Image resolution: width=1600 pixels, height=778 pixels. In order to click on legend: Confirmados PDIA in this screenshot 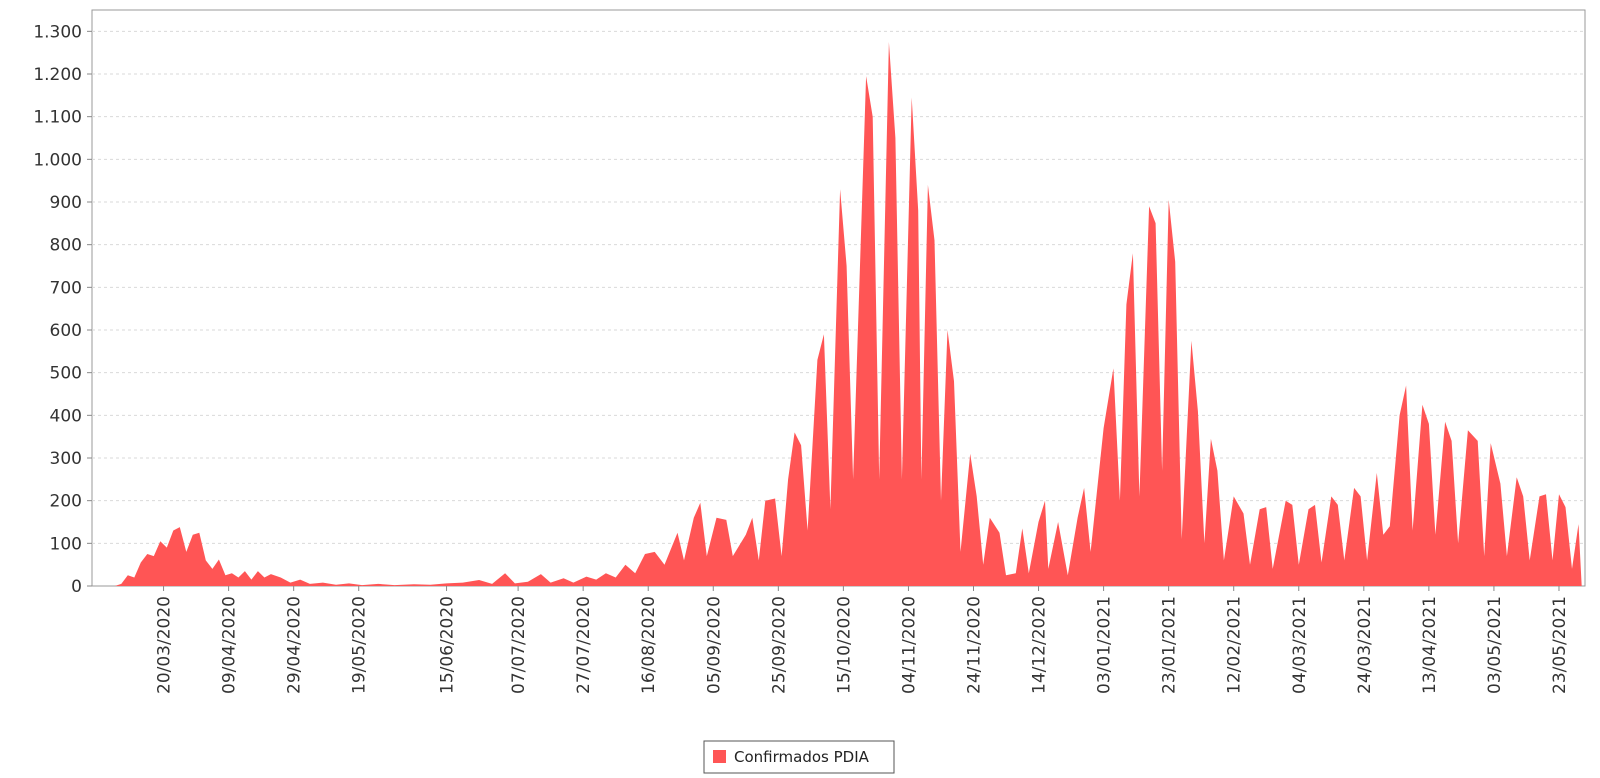, I will do `click(799, 757)`.